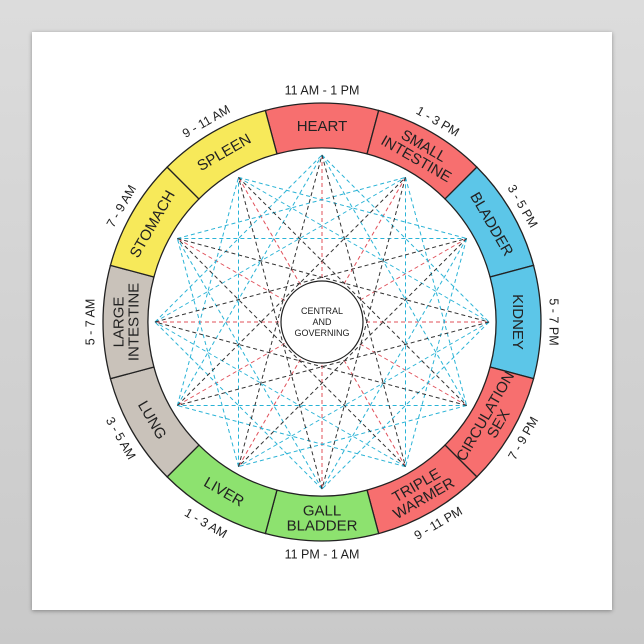  Describe the element at coordinates (134, 322) in the screenshot. I see `organ-label-line: INTESTINE` at that location.